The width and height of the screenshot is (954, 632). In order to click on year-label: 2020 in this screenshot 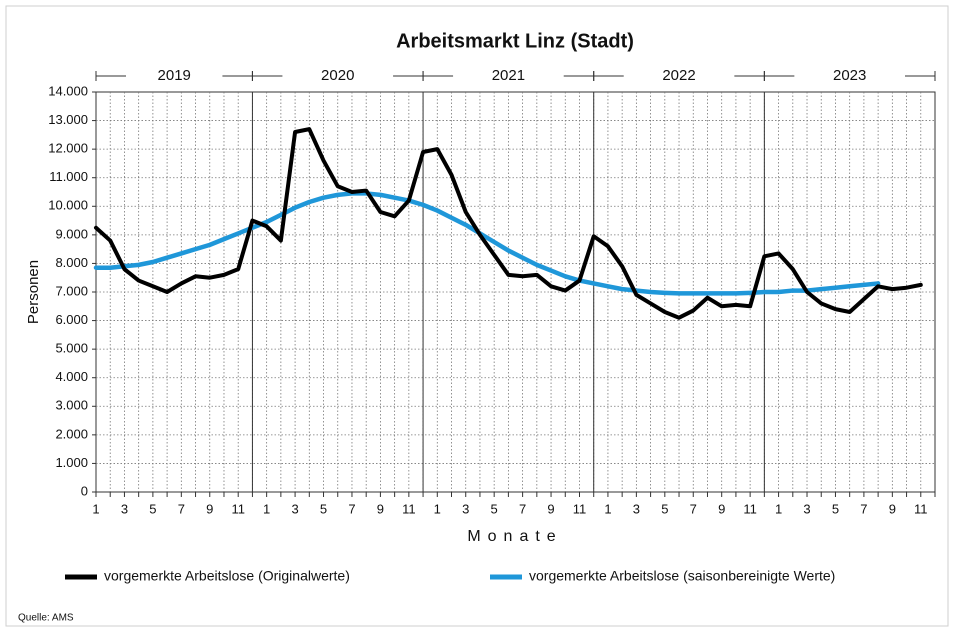, I will do `click(337, 75)`.